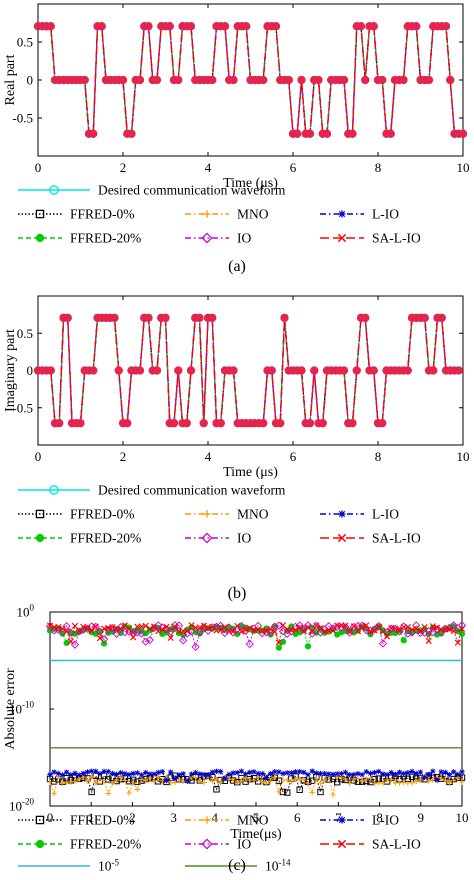 Image resolution: width=474 pixels, height=880 pixels. Describe the element at coordinates (10, 370) in the screenshot. I see `y-axis-label: Imaginary part` at that location.